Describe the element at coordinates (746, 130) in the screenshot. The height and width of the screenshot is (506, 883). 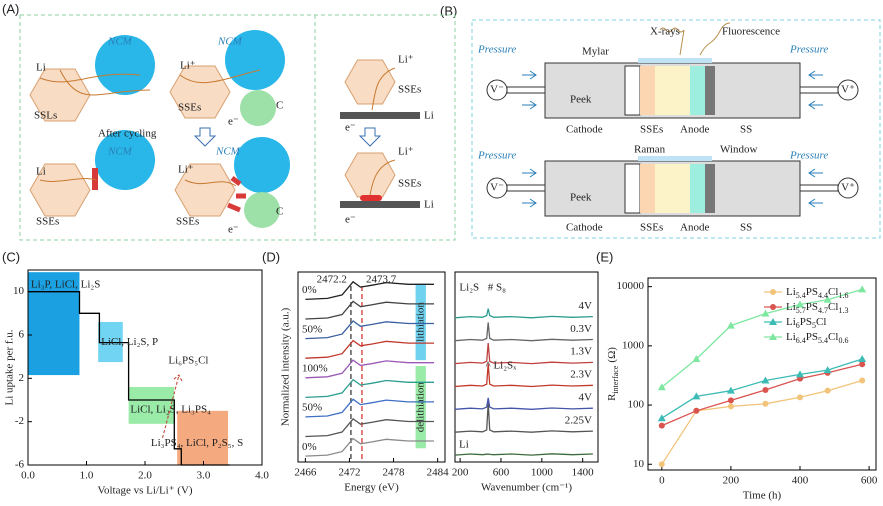
I see `label: SS` at that location.